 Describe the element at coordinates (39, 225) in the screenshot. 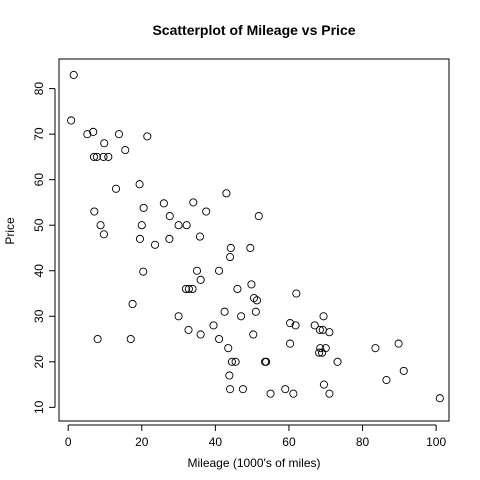

I see `y-tick-label: 50` at that location.